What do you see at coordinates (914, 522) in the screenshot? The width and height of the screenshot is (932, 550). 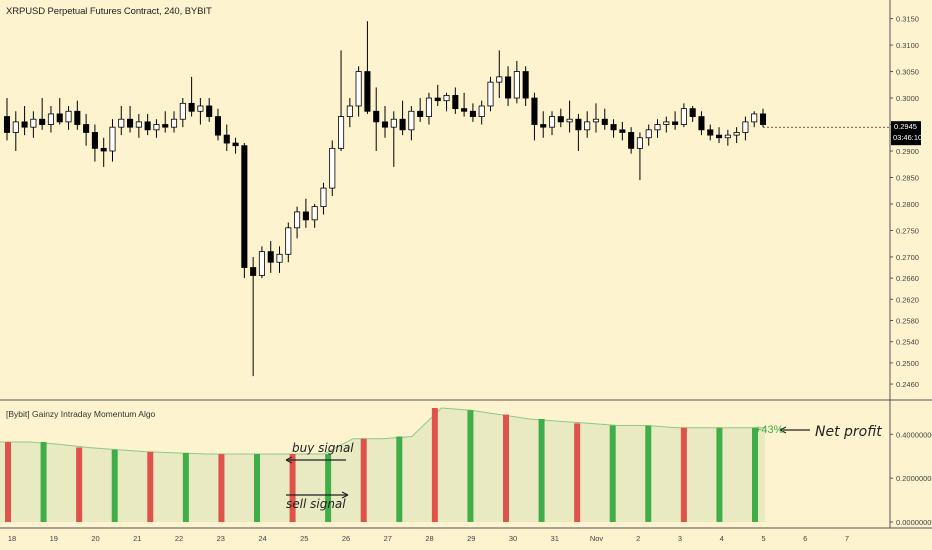 I see `indicator-tick-label: 0.00000000` at bounding box center [914, 522].